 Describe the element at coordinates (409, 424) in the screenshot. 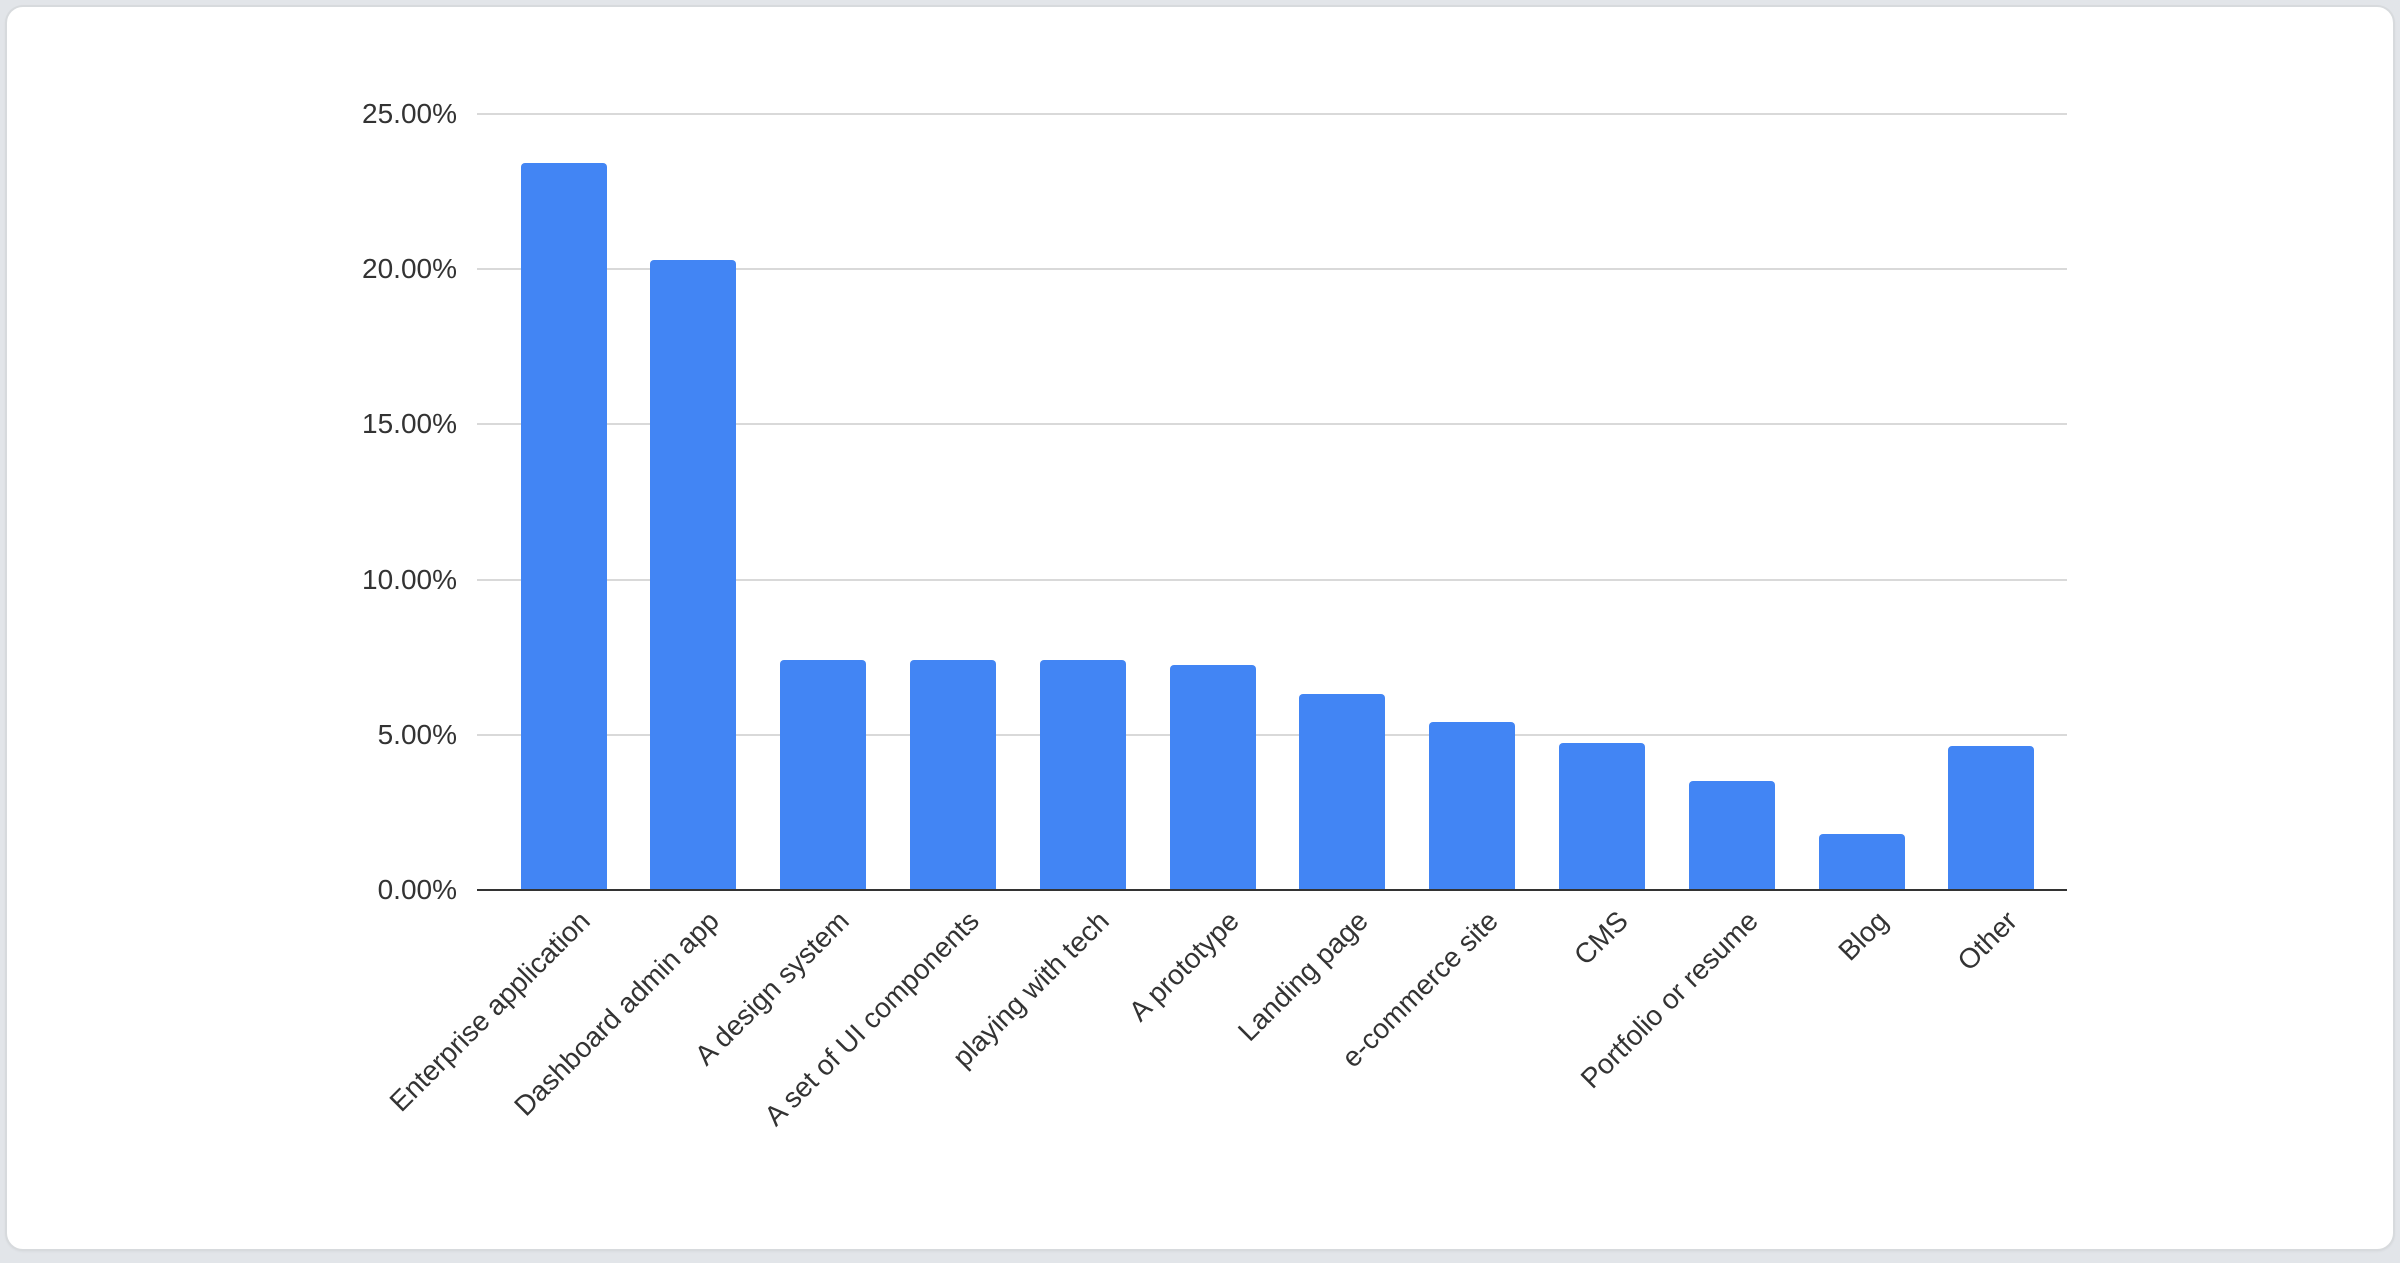

I see `y-axis-tick-label: 15.00%` at that location.